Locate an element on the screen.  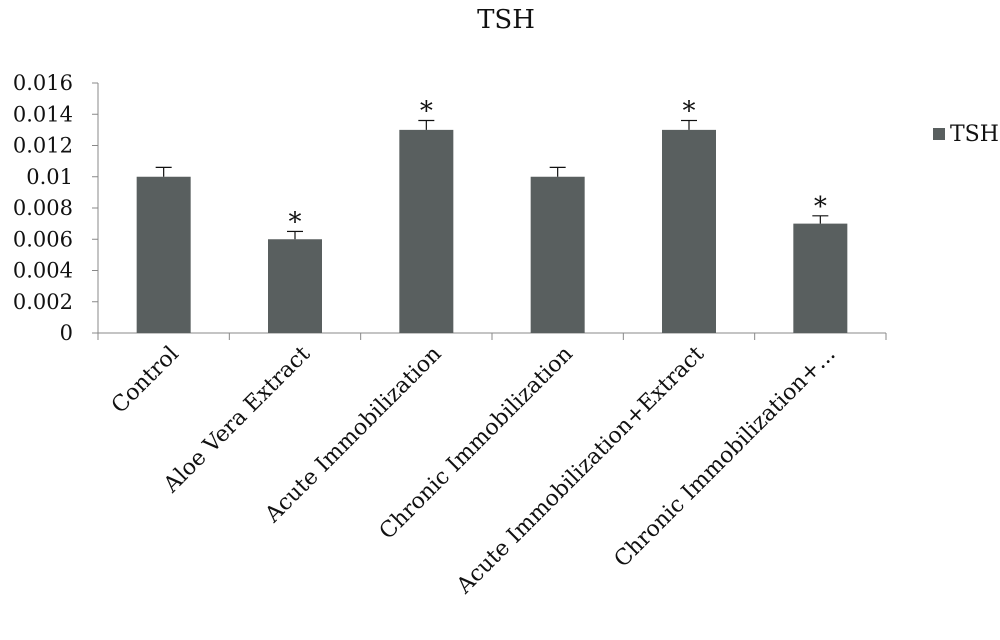
legend-label: TSH is located at coordinates (974, 134).